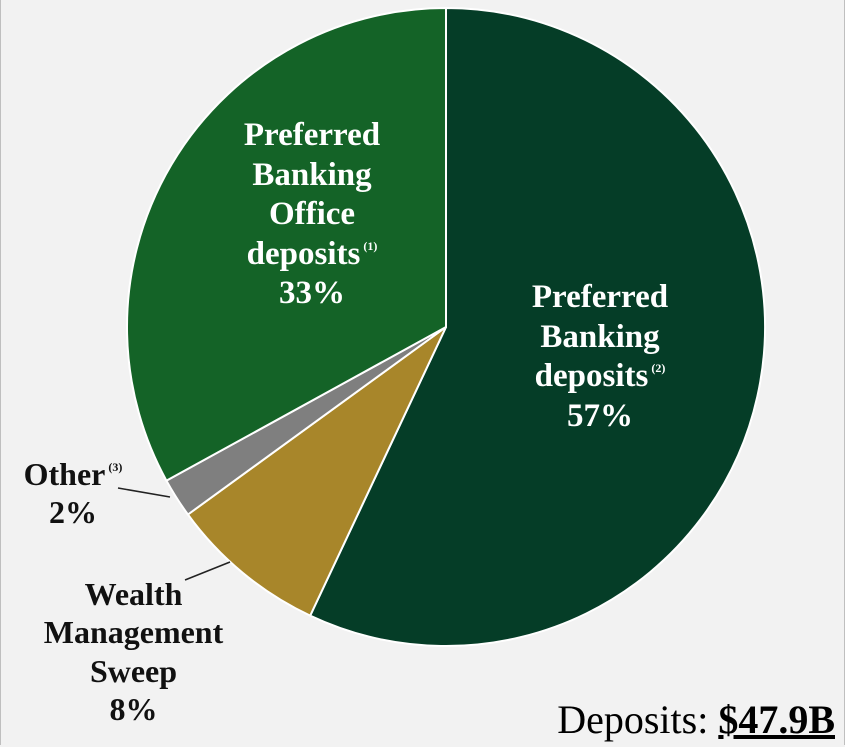 Image resolution: width=845 pixels, height=747 pixels. I want to click on total-amount: $47.9B, so click(776, 719).